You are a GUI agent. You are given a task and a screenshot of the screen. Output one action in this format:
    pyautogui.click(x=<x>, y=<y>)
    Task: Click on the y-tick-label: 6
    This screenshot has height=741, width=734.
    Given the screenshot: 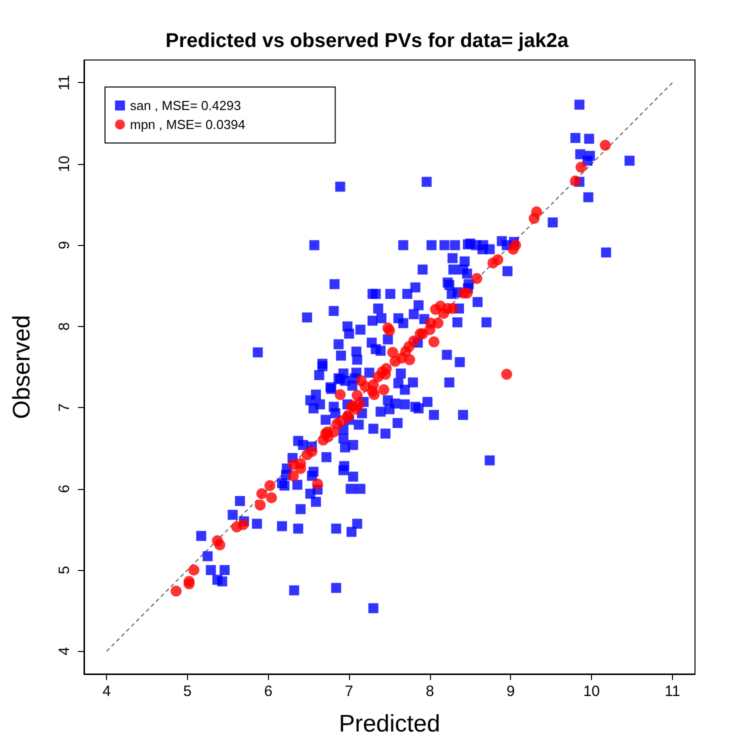 What is the action you would take?
    pyautogui.click(x=64, y=488)
    